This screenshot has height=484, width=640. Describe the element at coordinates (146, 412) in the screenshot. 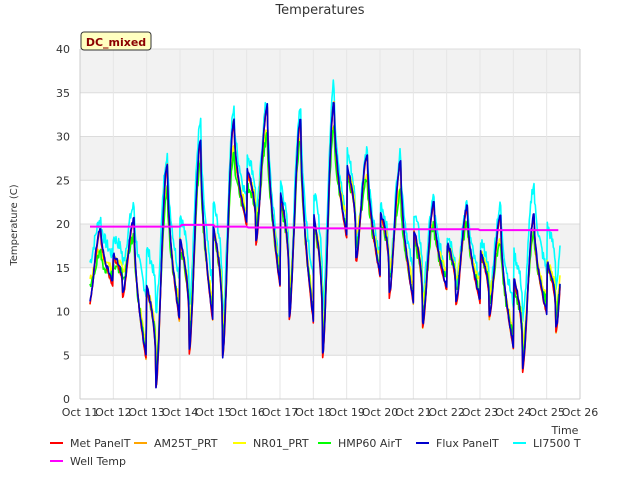

I see `x-tick-label: Oct 13` at that location.